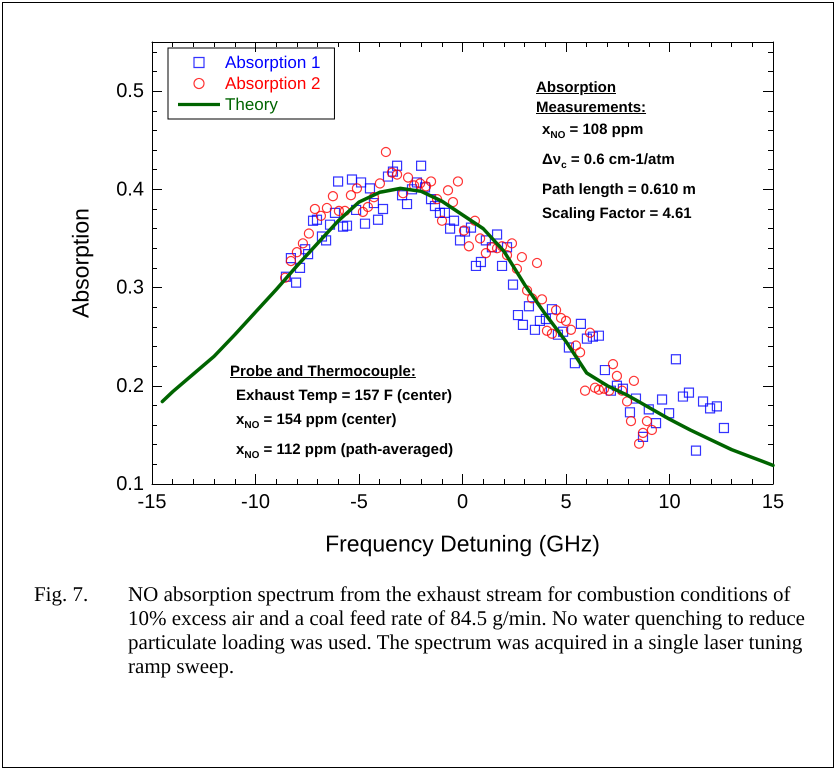 The height and width of the screenshot is (772, 838). Describe the element at coordinates (272, 62) in the screenshot. I see `legend-label: Absorption 1` at that location.